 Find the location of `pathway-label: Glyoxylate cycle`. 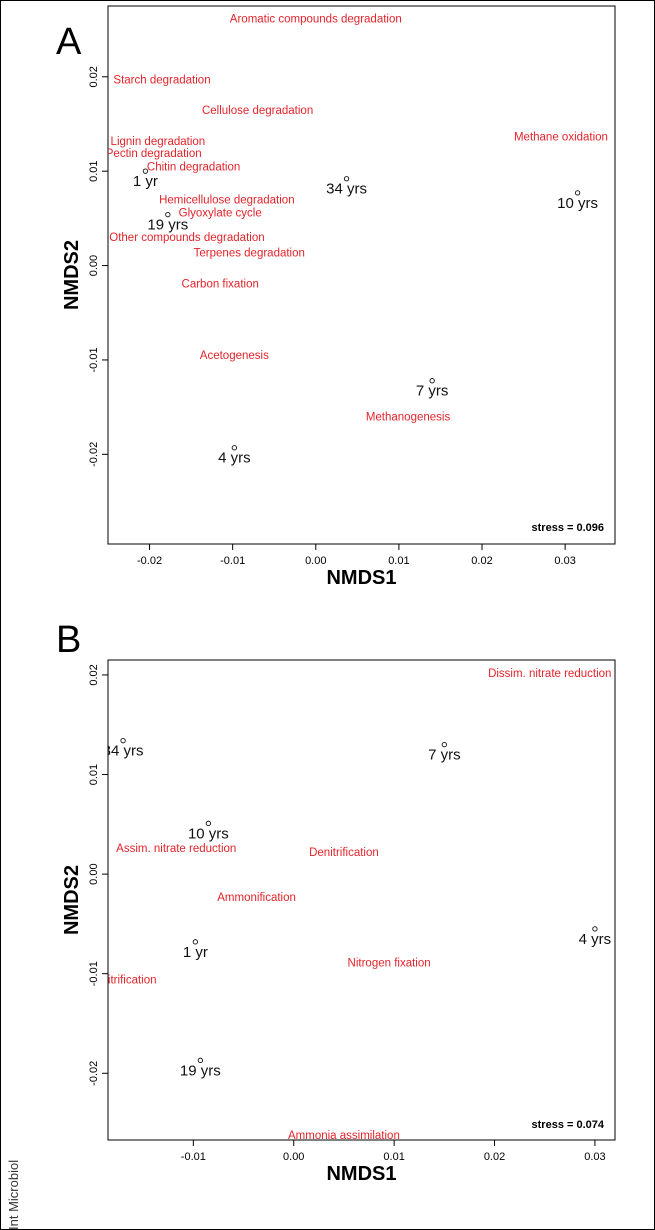

pathway-label: Glyoxylate cycle is located at coordinates (220, 214).